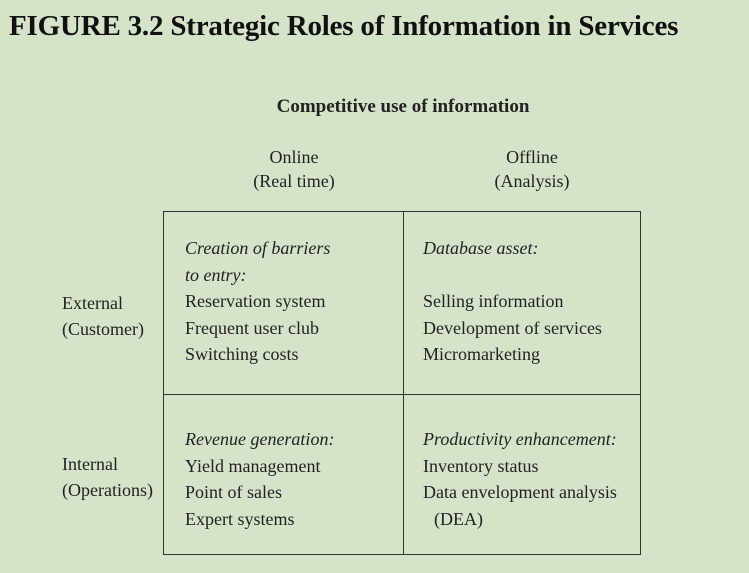  What do you see at coordinates (294, 157) in the screenshot?
I see `column-header-online-label: Online` at bounding box center [294, 157].